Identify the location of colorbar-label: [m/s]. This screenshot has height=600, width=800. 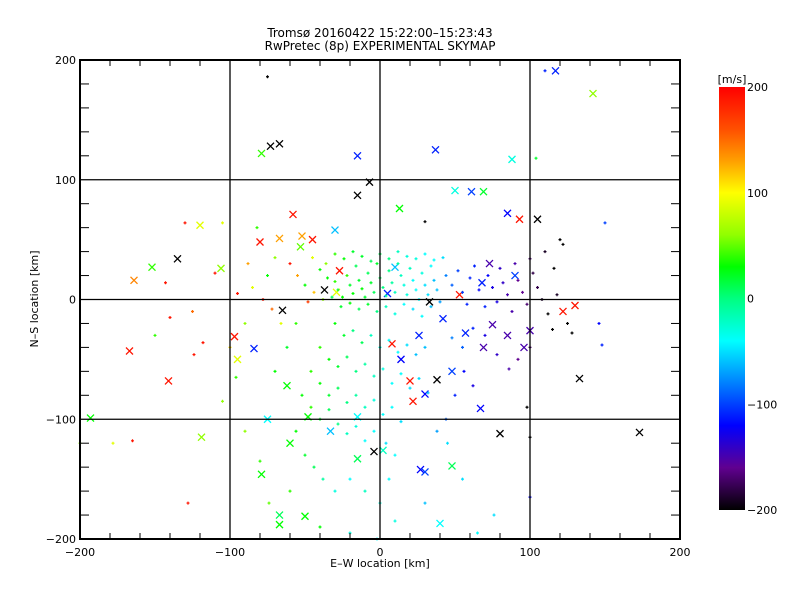
(732, 79).